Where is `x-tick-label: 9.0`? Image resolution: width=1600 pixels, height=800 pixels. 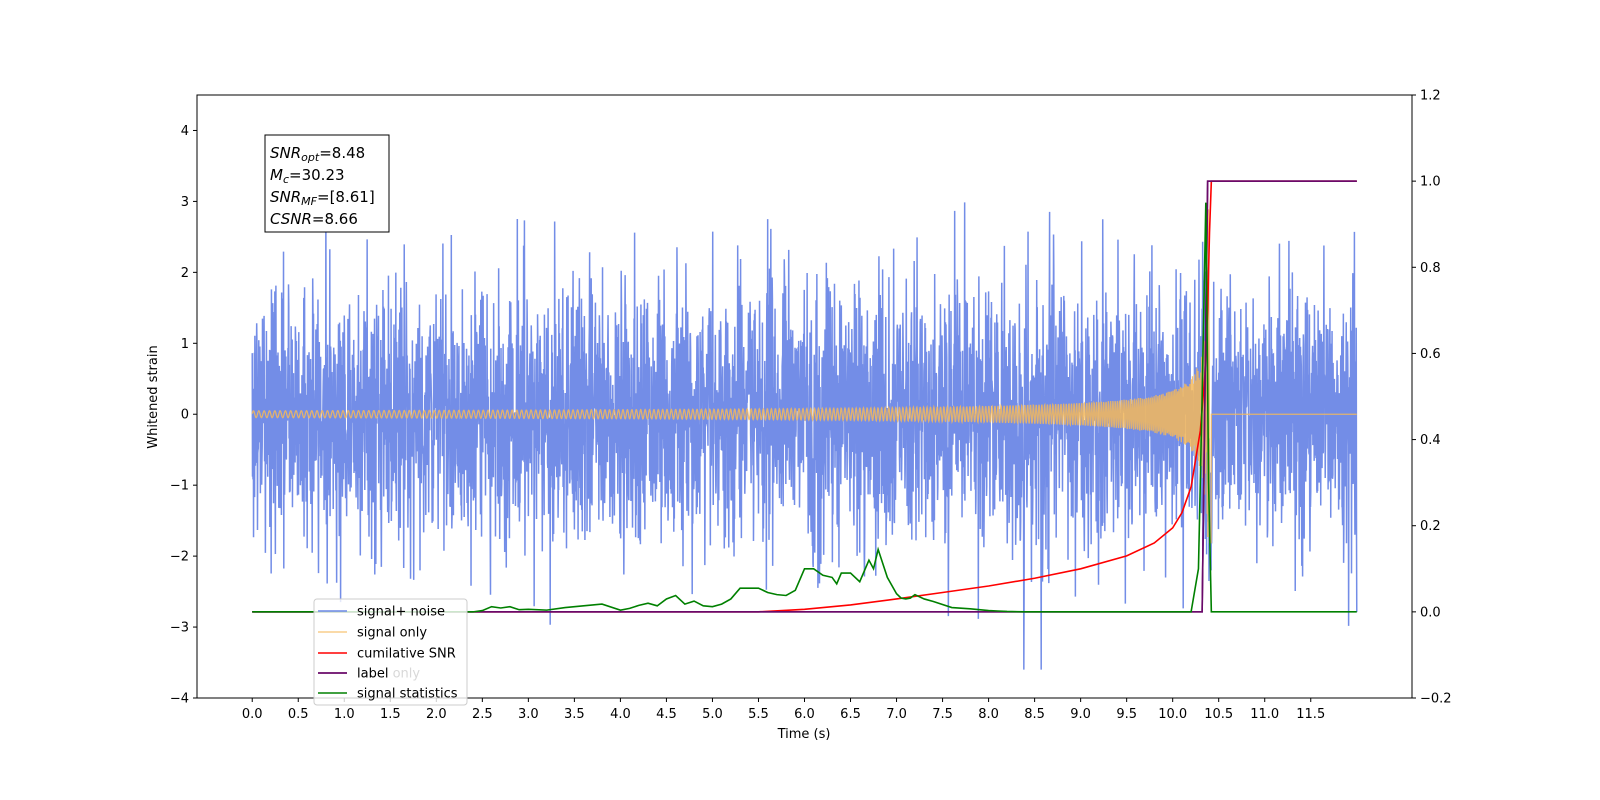 x-tick-label: 9.0 is located at coordinates (1080, 714).